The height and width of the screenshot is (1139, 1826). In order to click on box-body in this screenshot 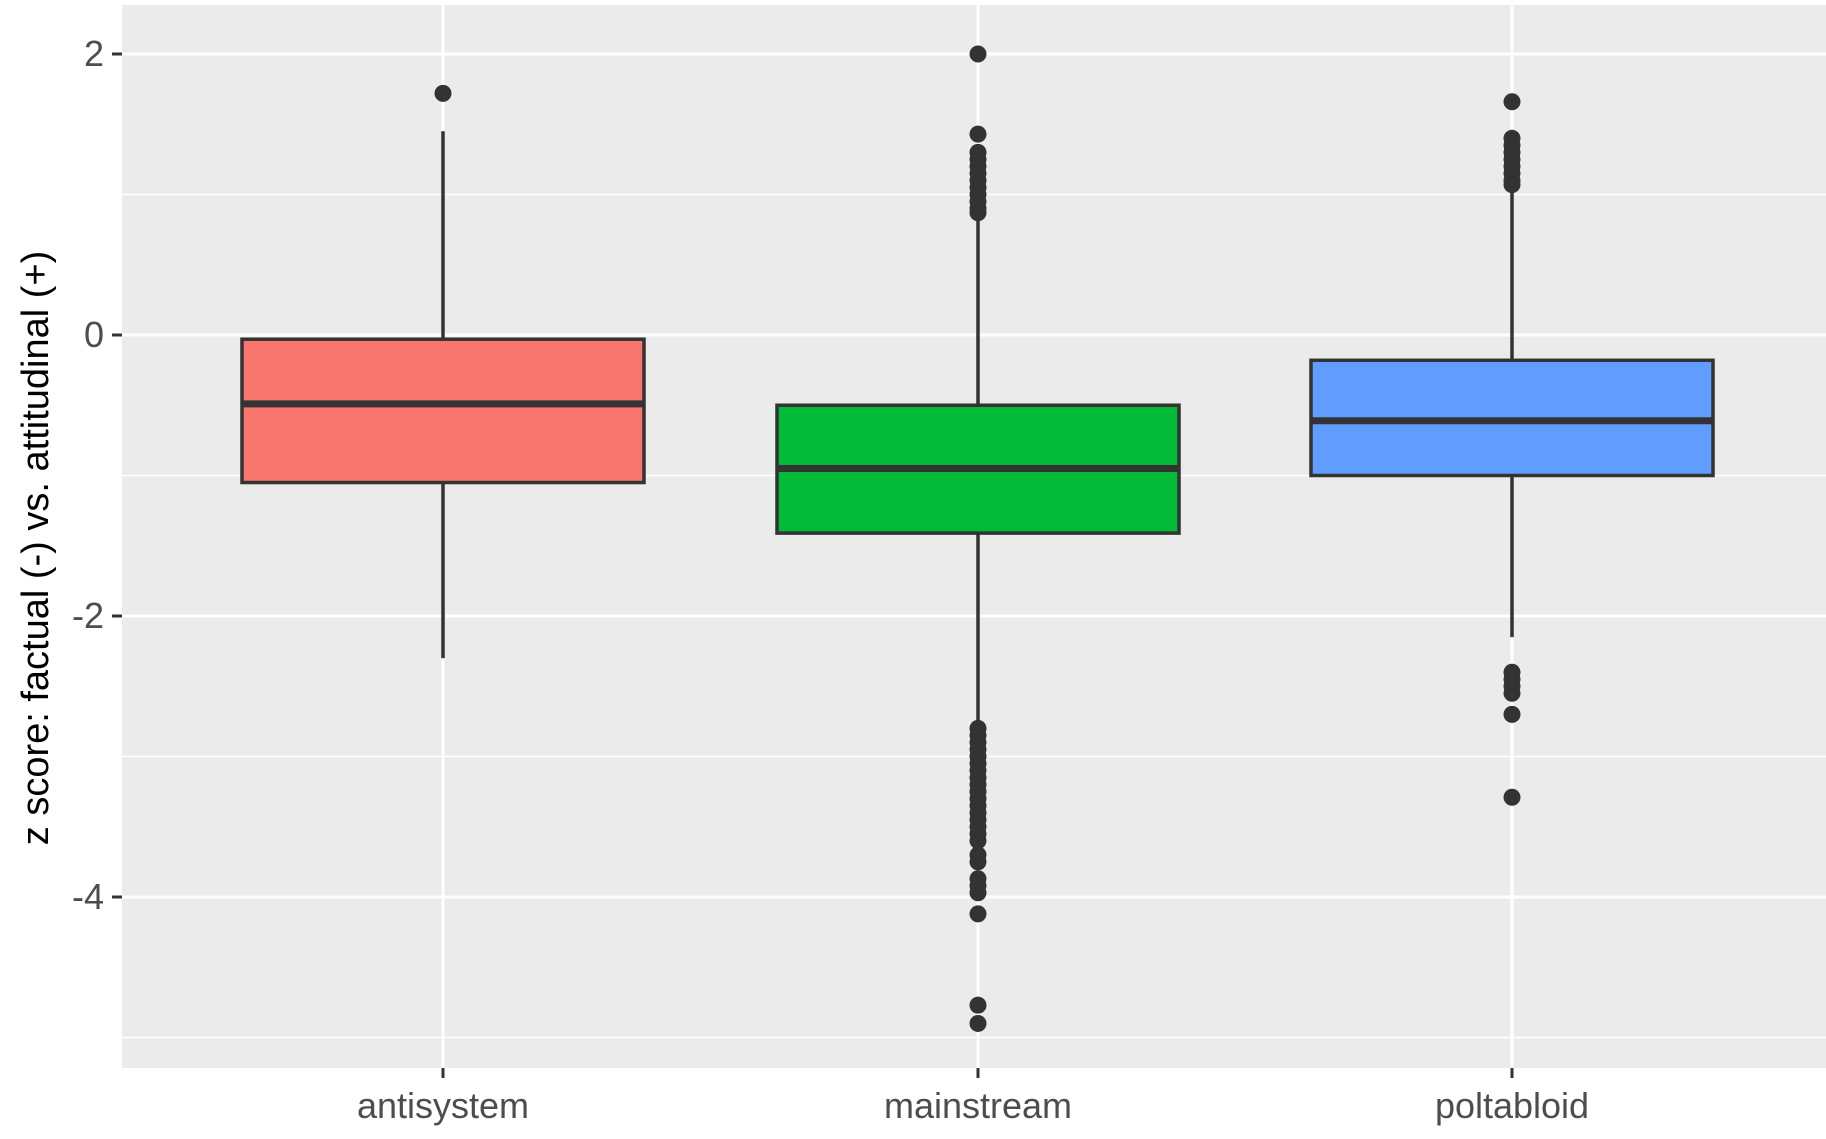, I will do `click(443, 411)`.